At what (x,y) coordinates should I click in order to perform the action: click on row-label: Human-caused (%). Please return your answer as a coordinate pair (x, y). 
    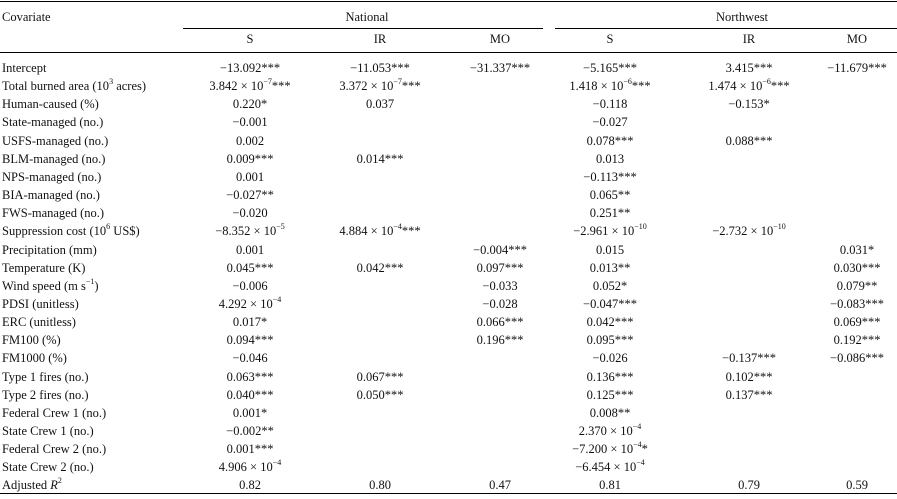
    Looking at the image, I should click on (50, 104).